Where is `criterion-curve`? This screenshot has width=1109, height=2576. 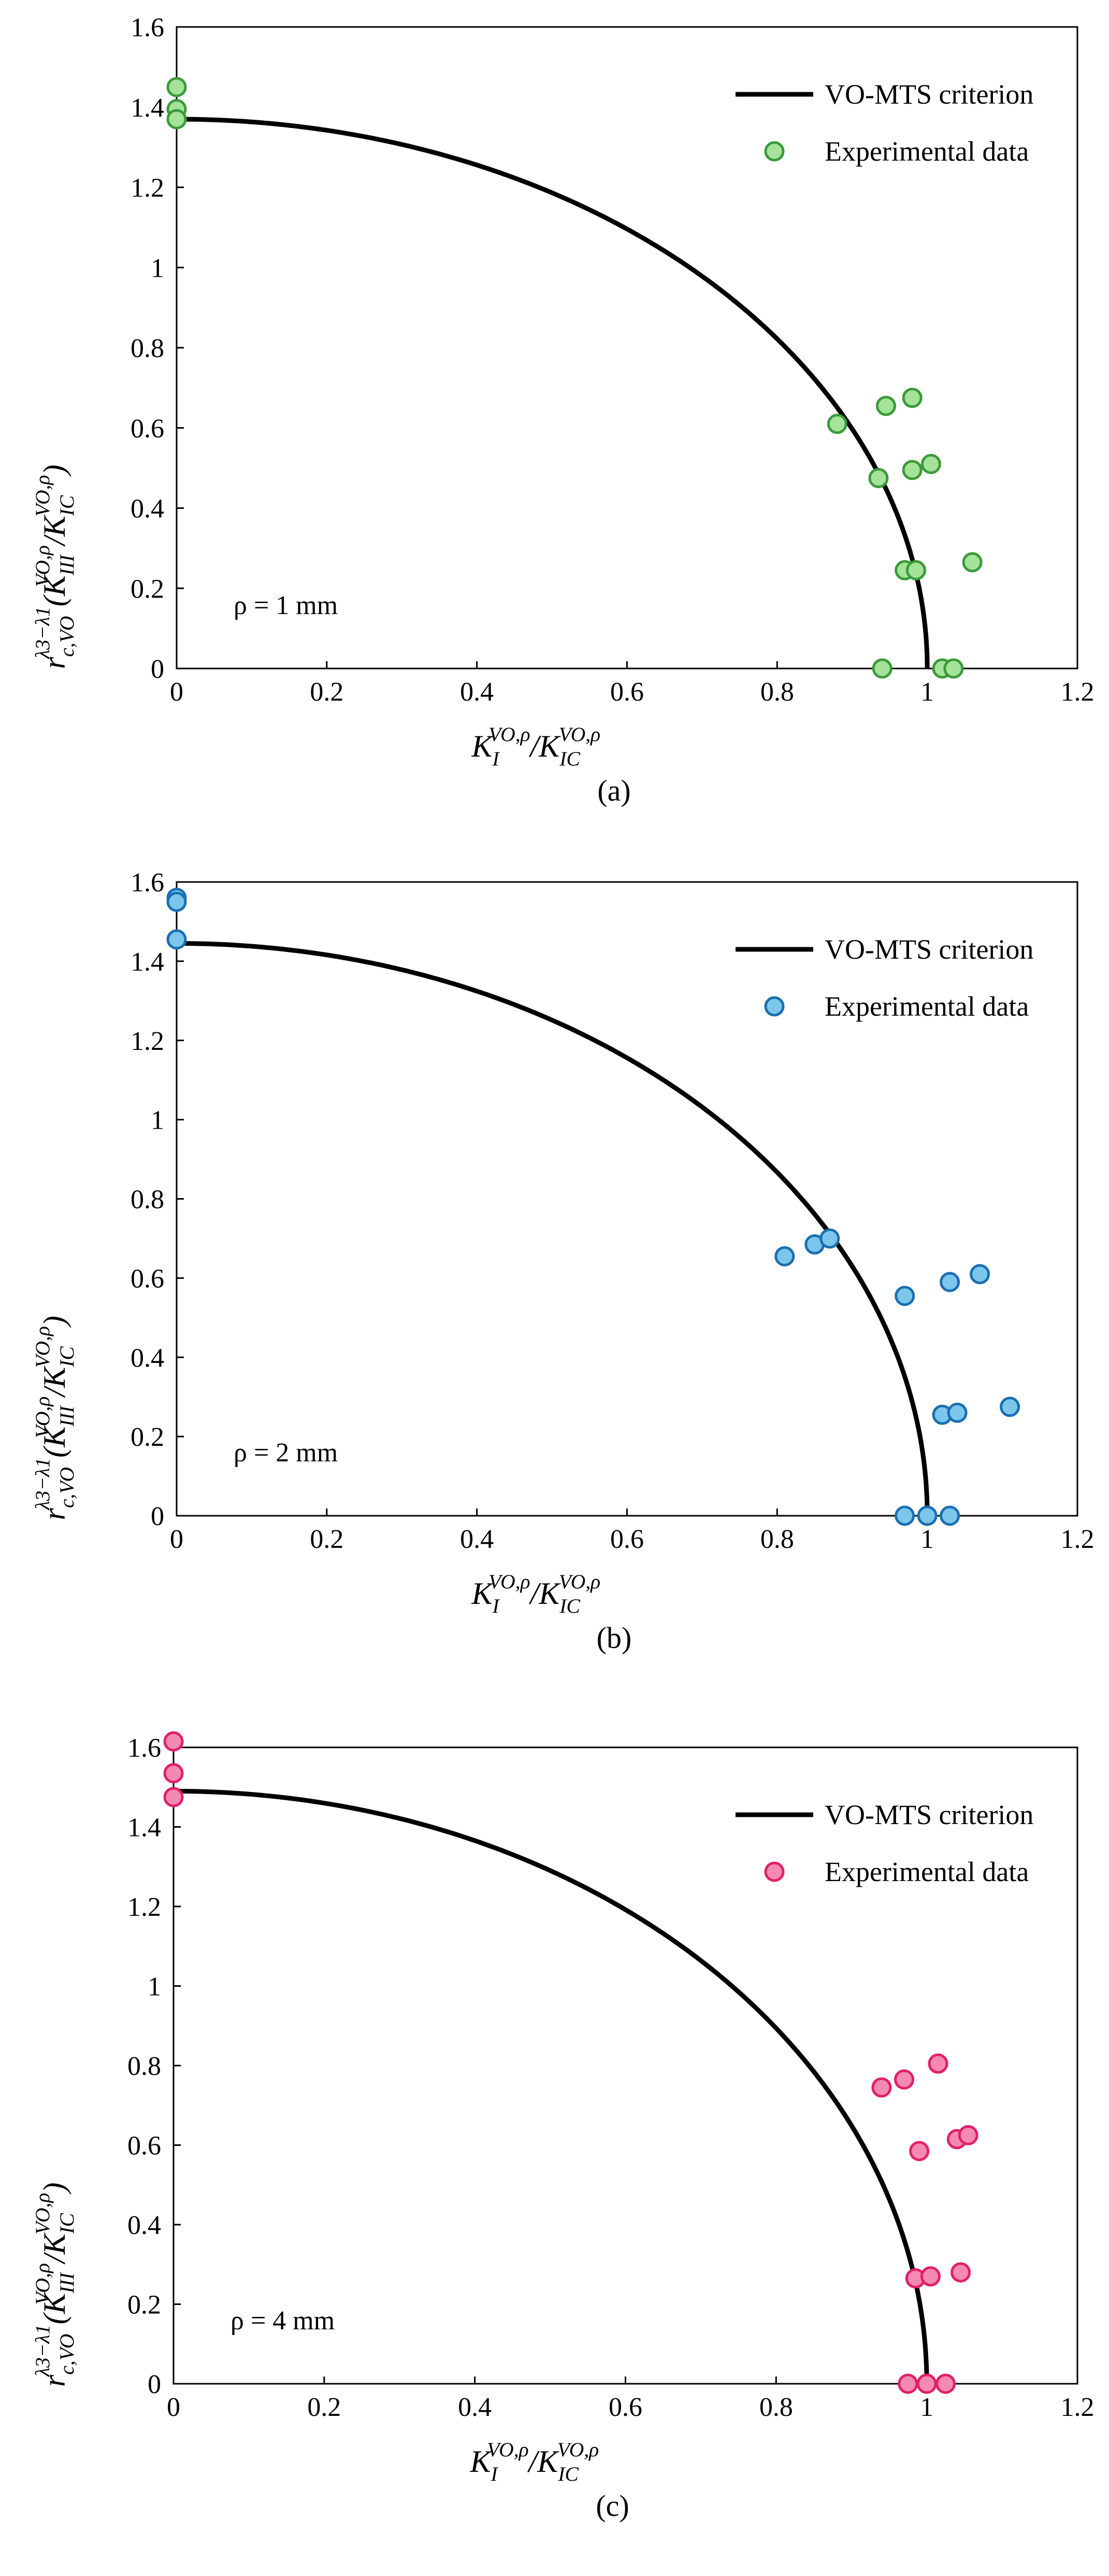 criterion-curve is located at coordinates (553, 393).